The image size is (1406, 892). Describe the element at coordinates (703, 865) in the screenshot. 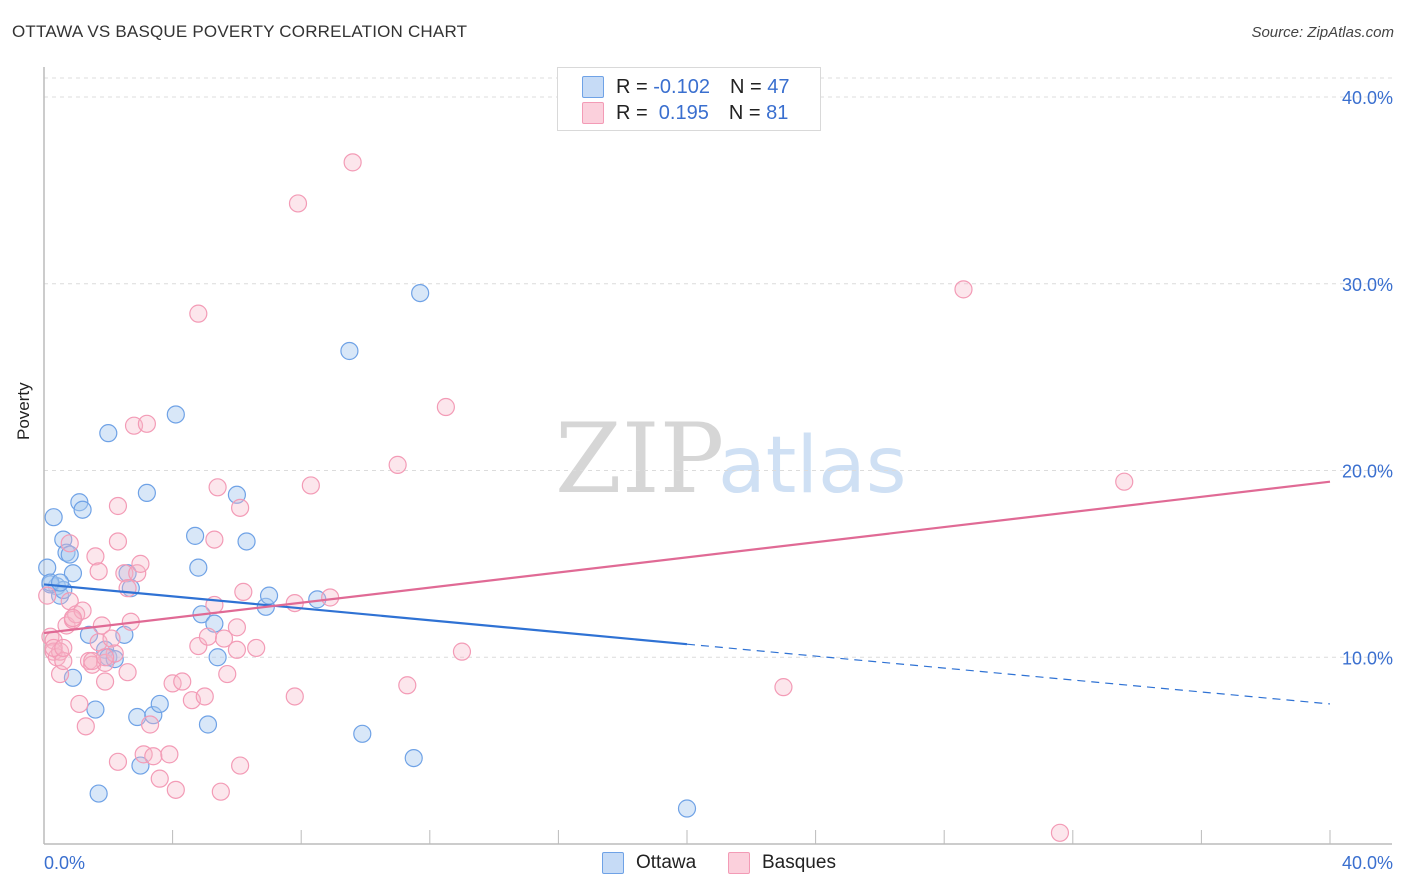

I see `series-legend: Ottawa Basques` at that location.